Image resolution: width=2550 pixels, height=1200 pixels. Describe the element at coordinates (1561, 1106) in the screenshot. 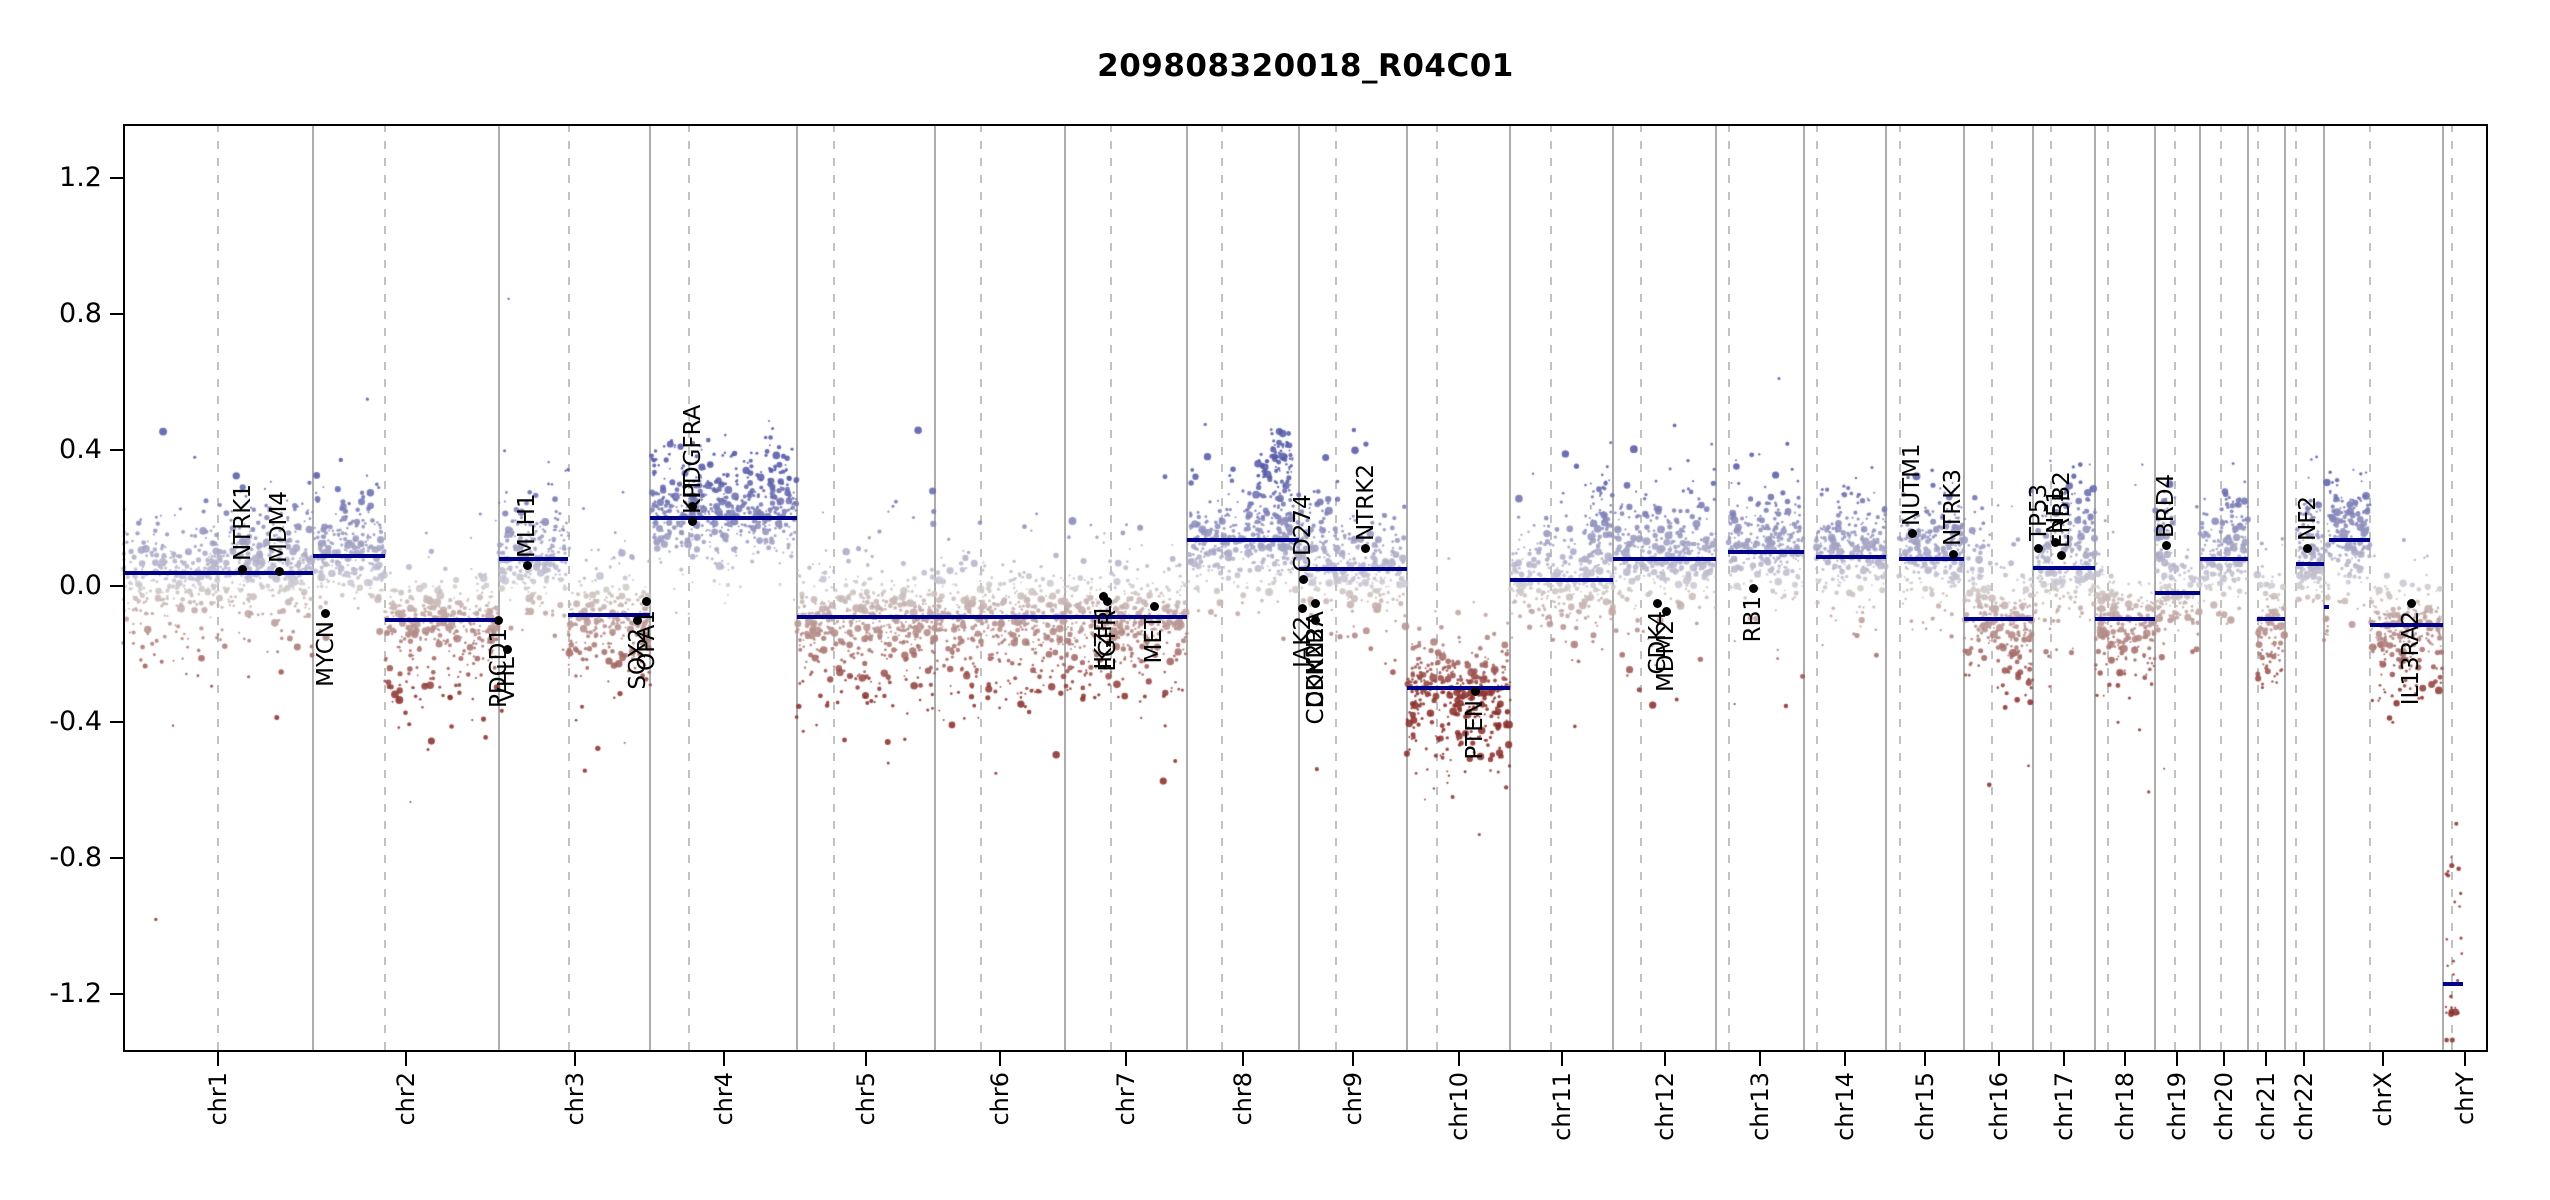

I see `x-tick-label-chr11: chr11` at that location.